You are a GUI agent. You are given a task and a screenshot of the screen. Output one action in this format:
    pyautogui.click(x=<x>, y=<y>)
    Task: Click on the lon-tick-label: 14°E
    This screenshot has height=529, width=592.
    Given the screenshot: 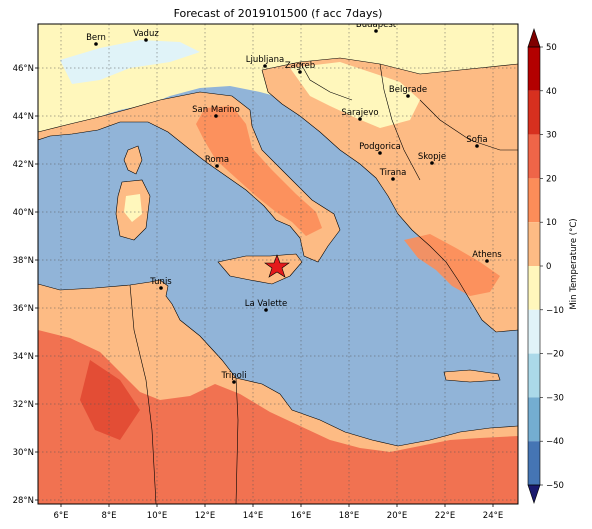 What is the action you would take?
    pyautogui.click(x=253, y=516)
    